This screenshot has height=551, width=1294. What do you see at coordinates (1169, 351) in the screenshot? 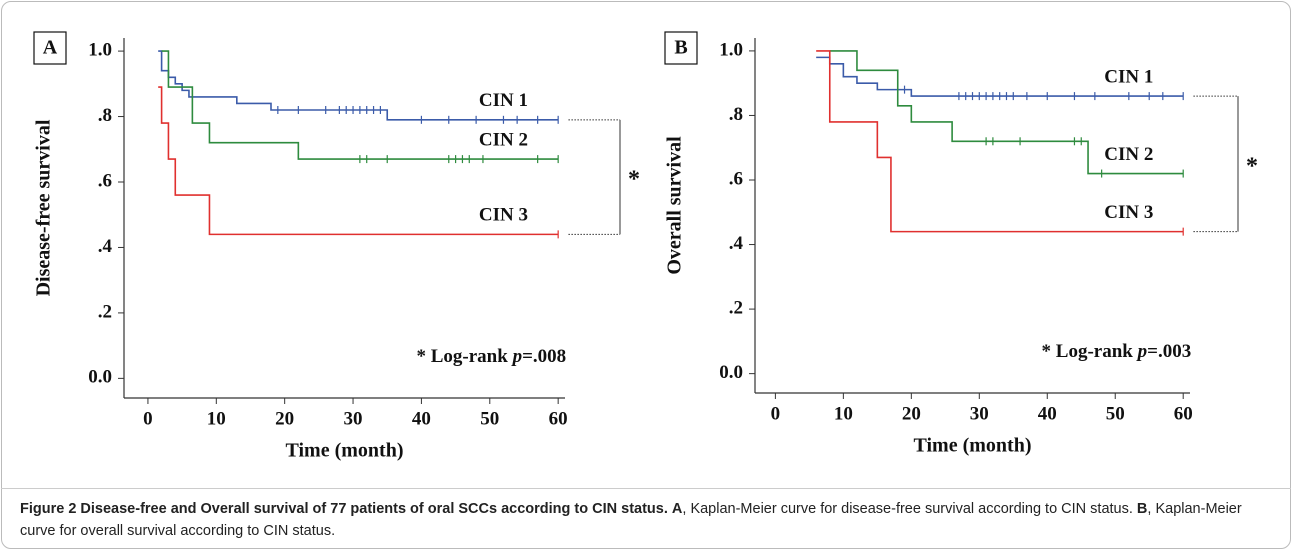
I see `annotation-suffix: =.003` at bounding box center [1169, 351].